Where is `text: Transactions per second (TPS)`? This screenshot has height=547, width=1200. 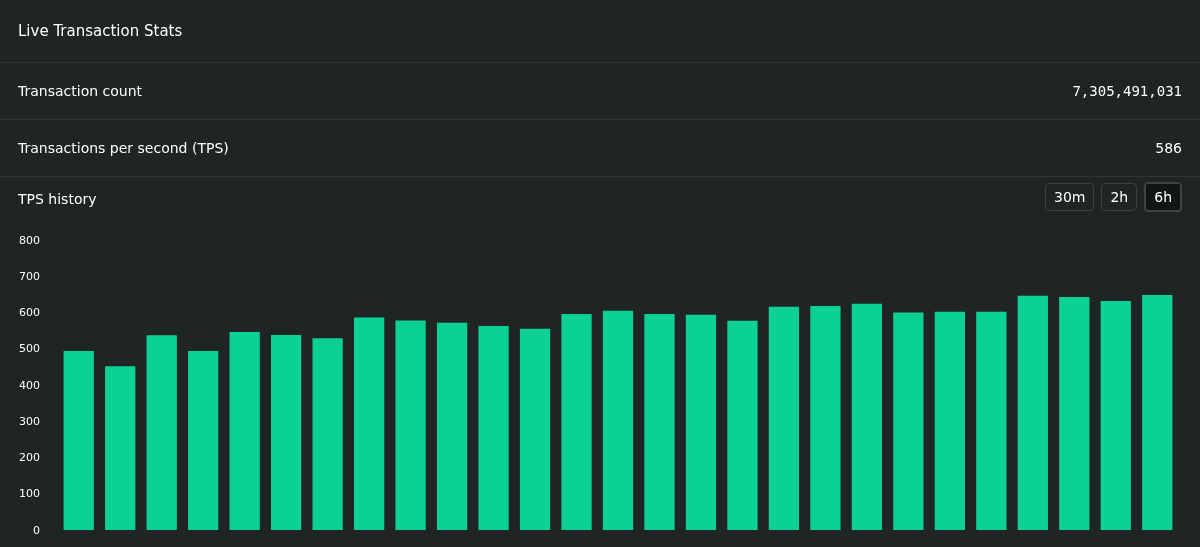 text: Transactions per second (TPS) is located at coordinates (123, 148).